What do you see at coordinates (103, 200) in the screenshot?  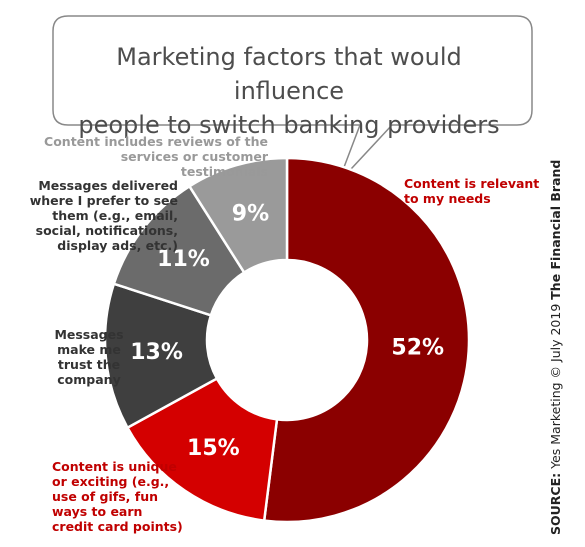 I see `category-label-line: where I prefer to see` at bounding box center [103, 200].